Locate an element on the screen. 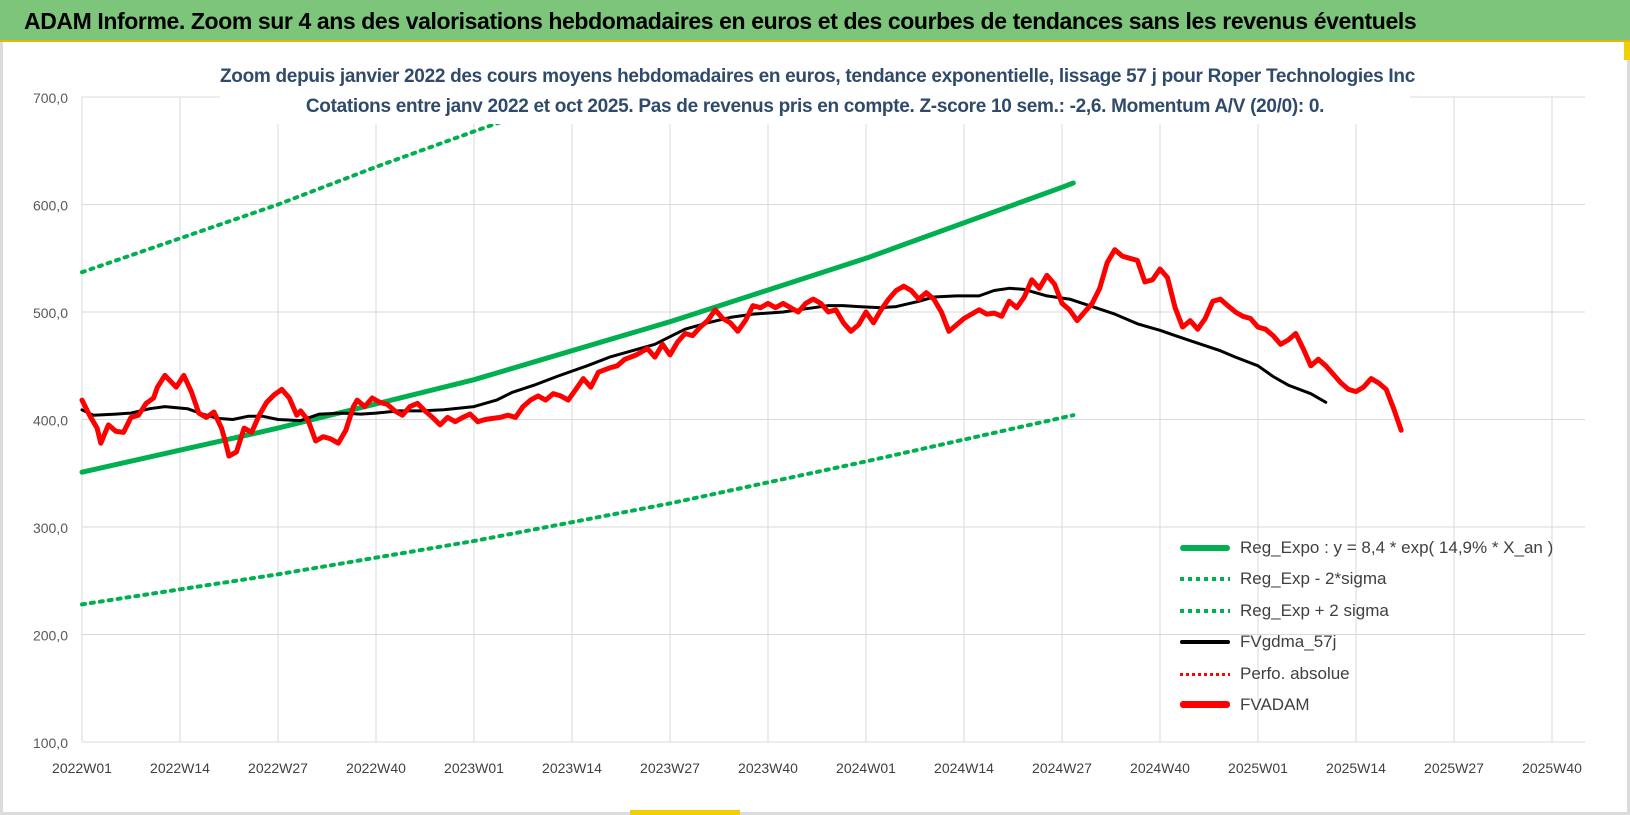 This screenshot has height=815, width=1630. y-tick-label: 400,0 is located at coordinates (50, 421).